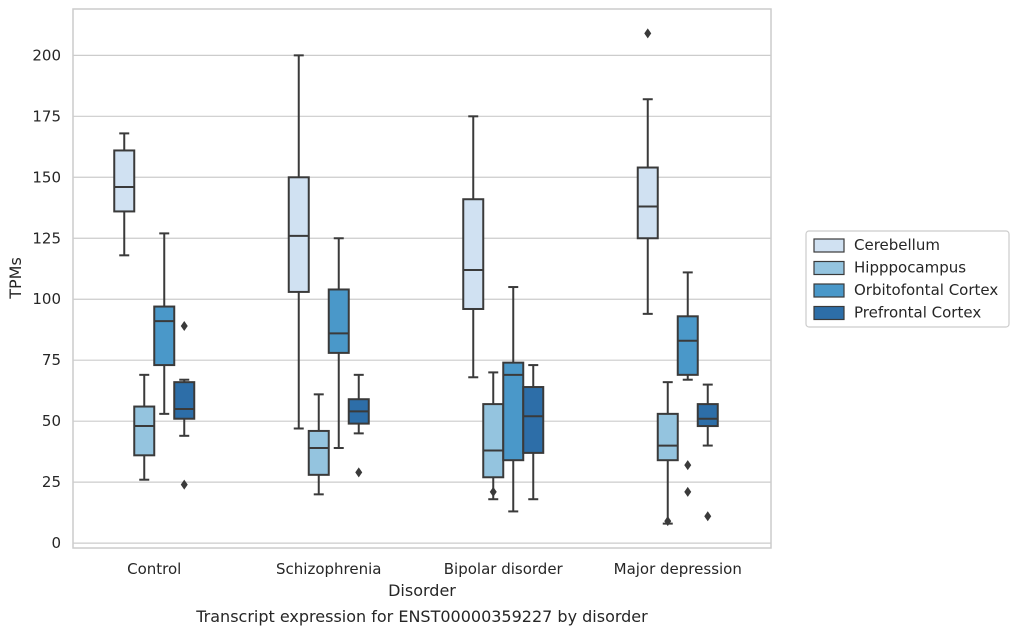 The height and width of the screenshot is (634, 1019). What do you see at coordinates (504, 569) in the screenshot?
I see `x-tick-label: Bipolar disorder` at bounding box center [504, 569].